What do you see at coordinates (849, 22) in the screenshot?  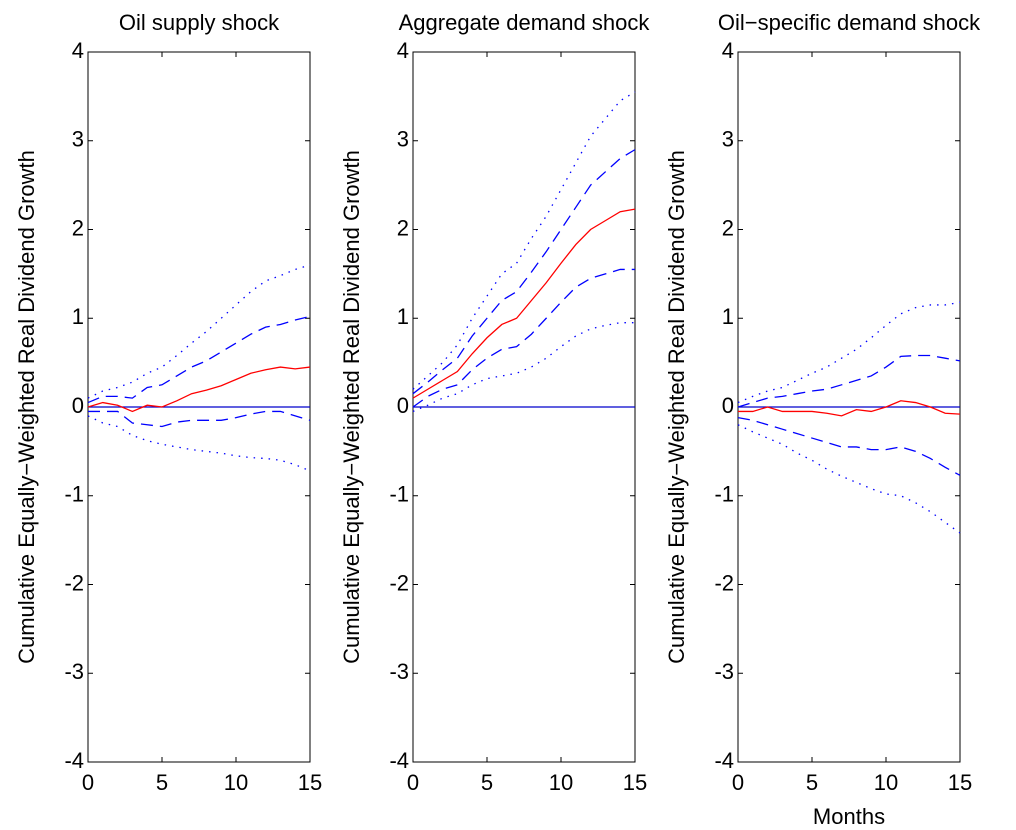 I see `panel-title: Oil−specific demand shock` at bounding box center [849, 22].